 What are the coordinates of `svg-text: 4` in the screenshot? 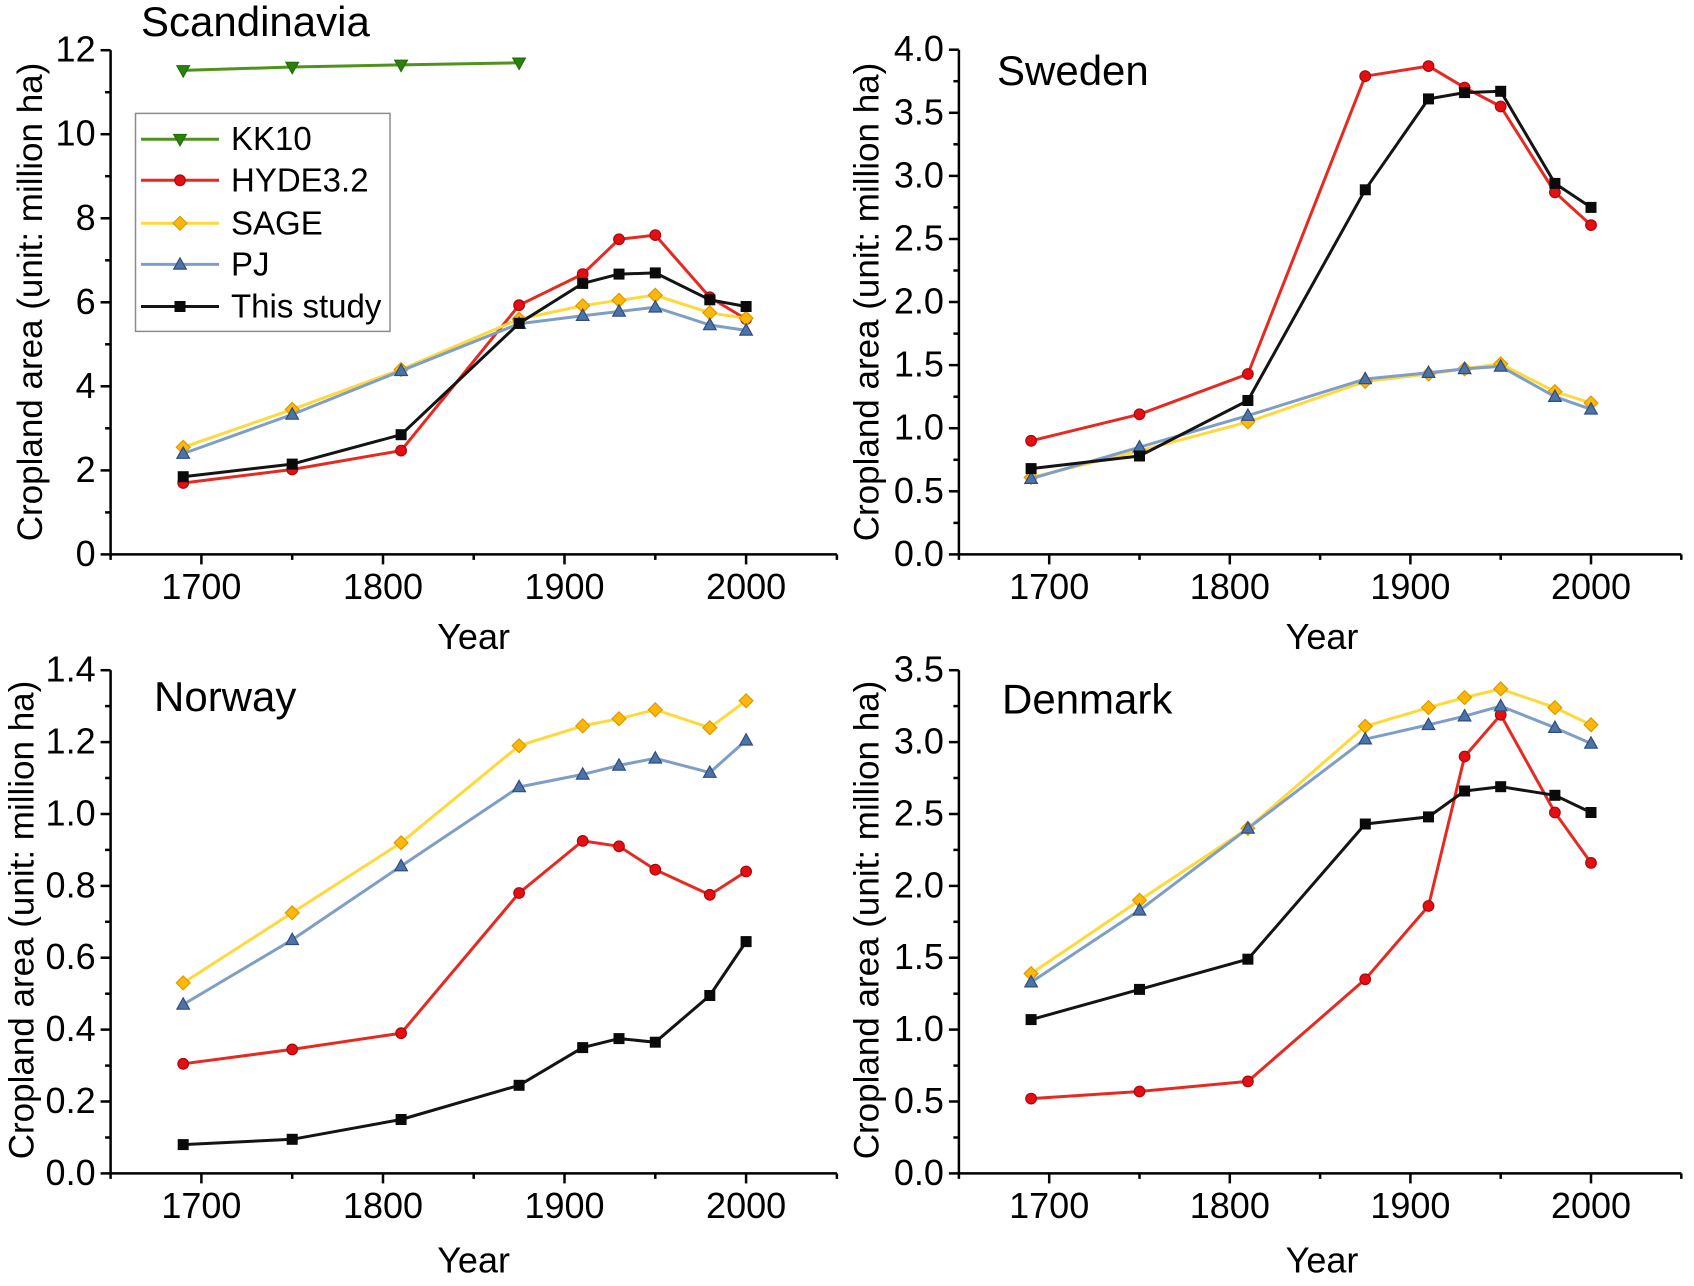 It's located at (86, 385).